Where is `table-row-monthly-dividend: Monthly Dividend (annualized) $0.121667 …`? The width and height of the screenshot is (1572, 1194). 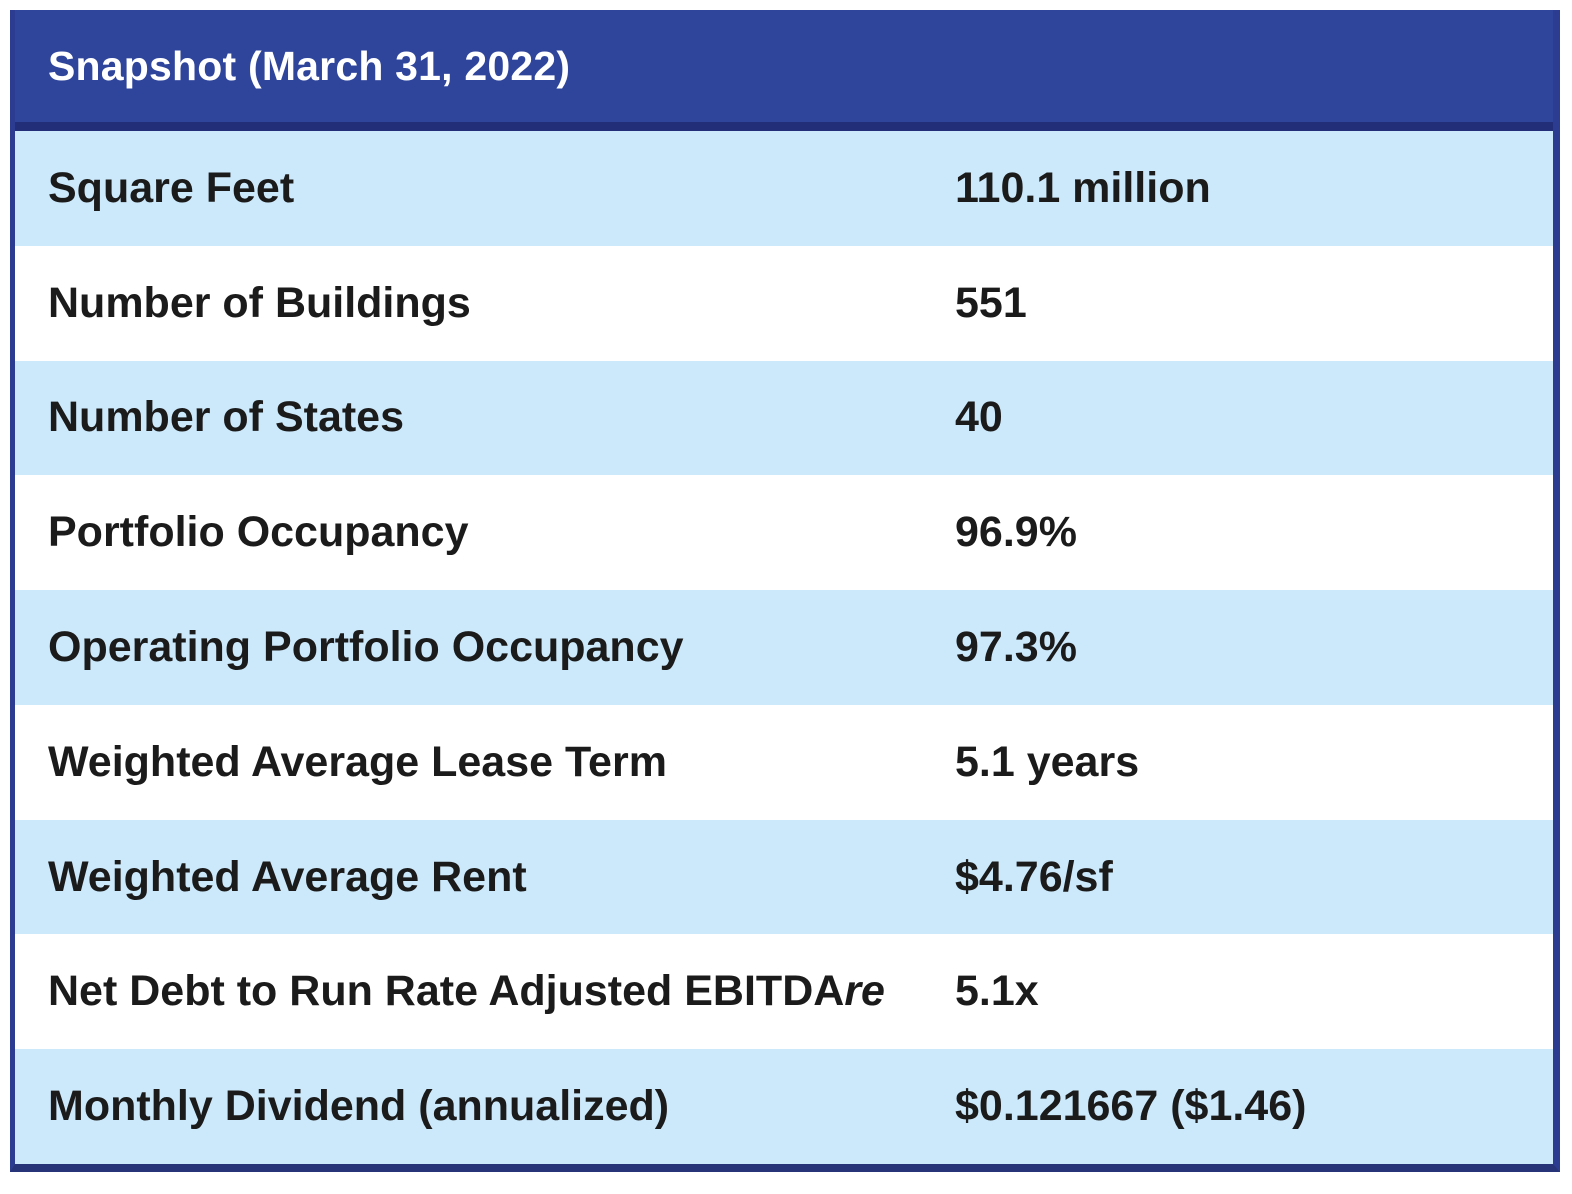 table-row-monthly-dividend: Monthly Dividend (annualized) $0.121667 … is located at coordinates (784, 1107).